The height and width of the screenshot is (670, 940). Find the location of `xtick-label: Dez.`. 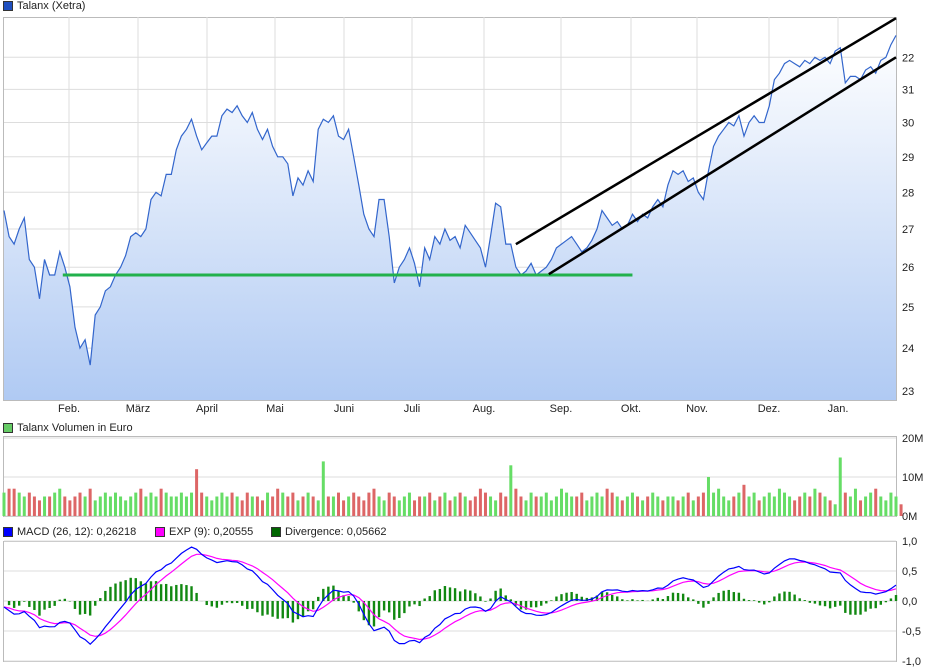

xtick-label: Dez. is located at coordinates (769, 409).